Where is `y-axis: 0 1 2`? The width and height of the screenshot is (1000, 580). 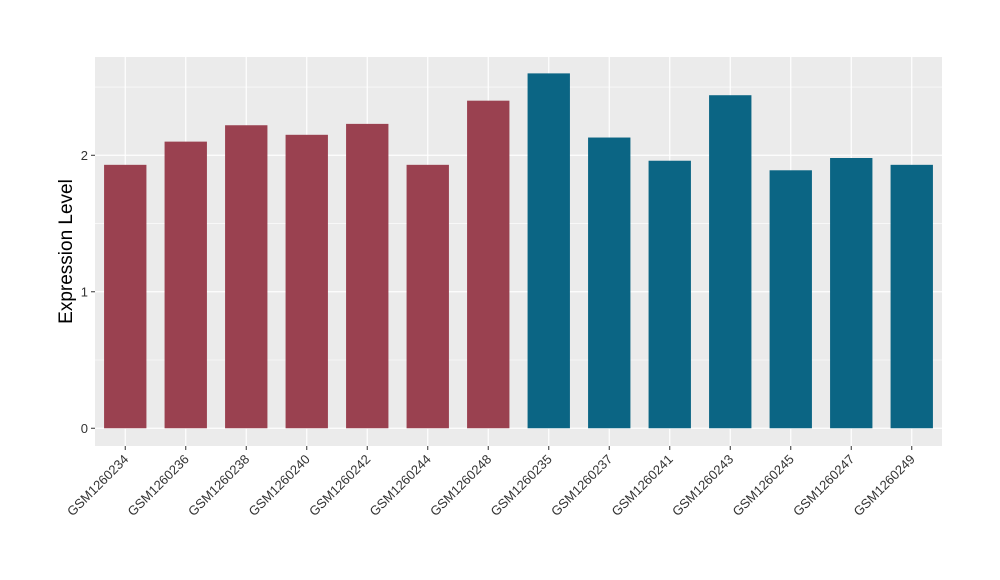
y-axis: 0 1 2 is located at coordinates (88, 292).